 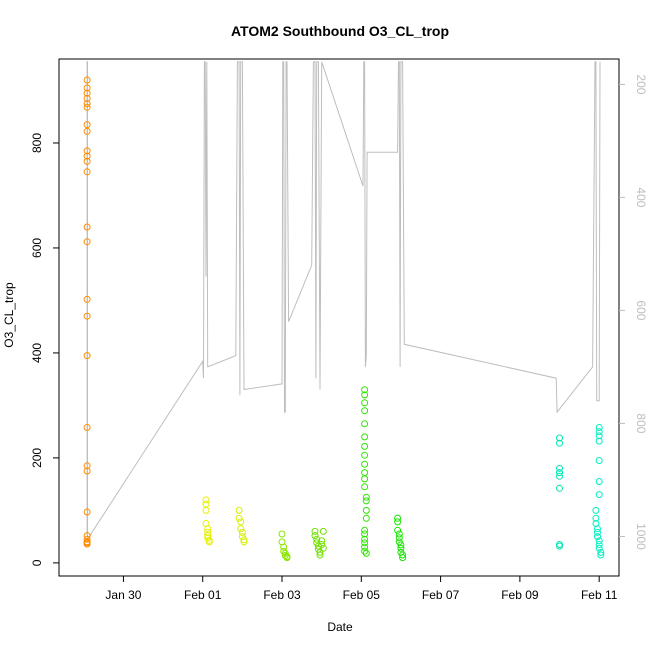 What do you see at coordinates (362, 595) in the screenshot?
I see `x-tick-label: Feb 05` at bounding box center [362, 595].